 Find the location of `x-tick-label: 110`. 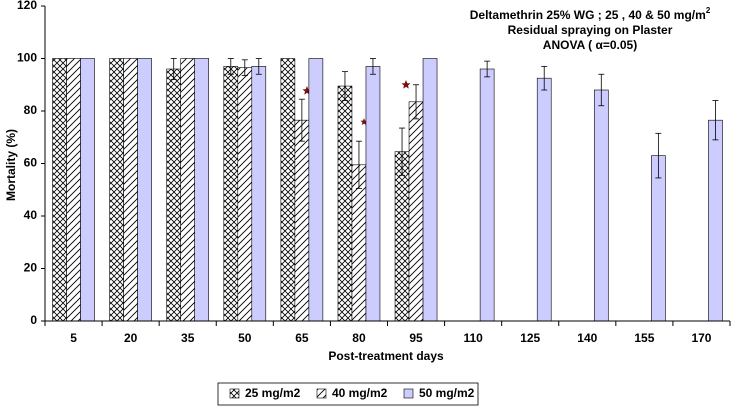

x-tick-label: 110 is located at coordinates (473, 338).